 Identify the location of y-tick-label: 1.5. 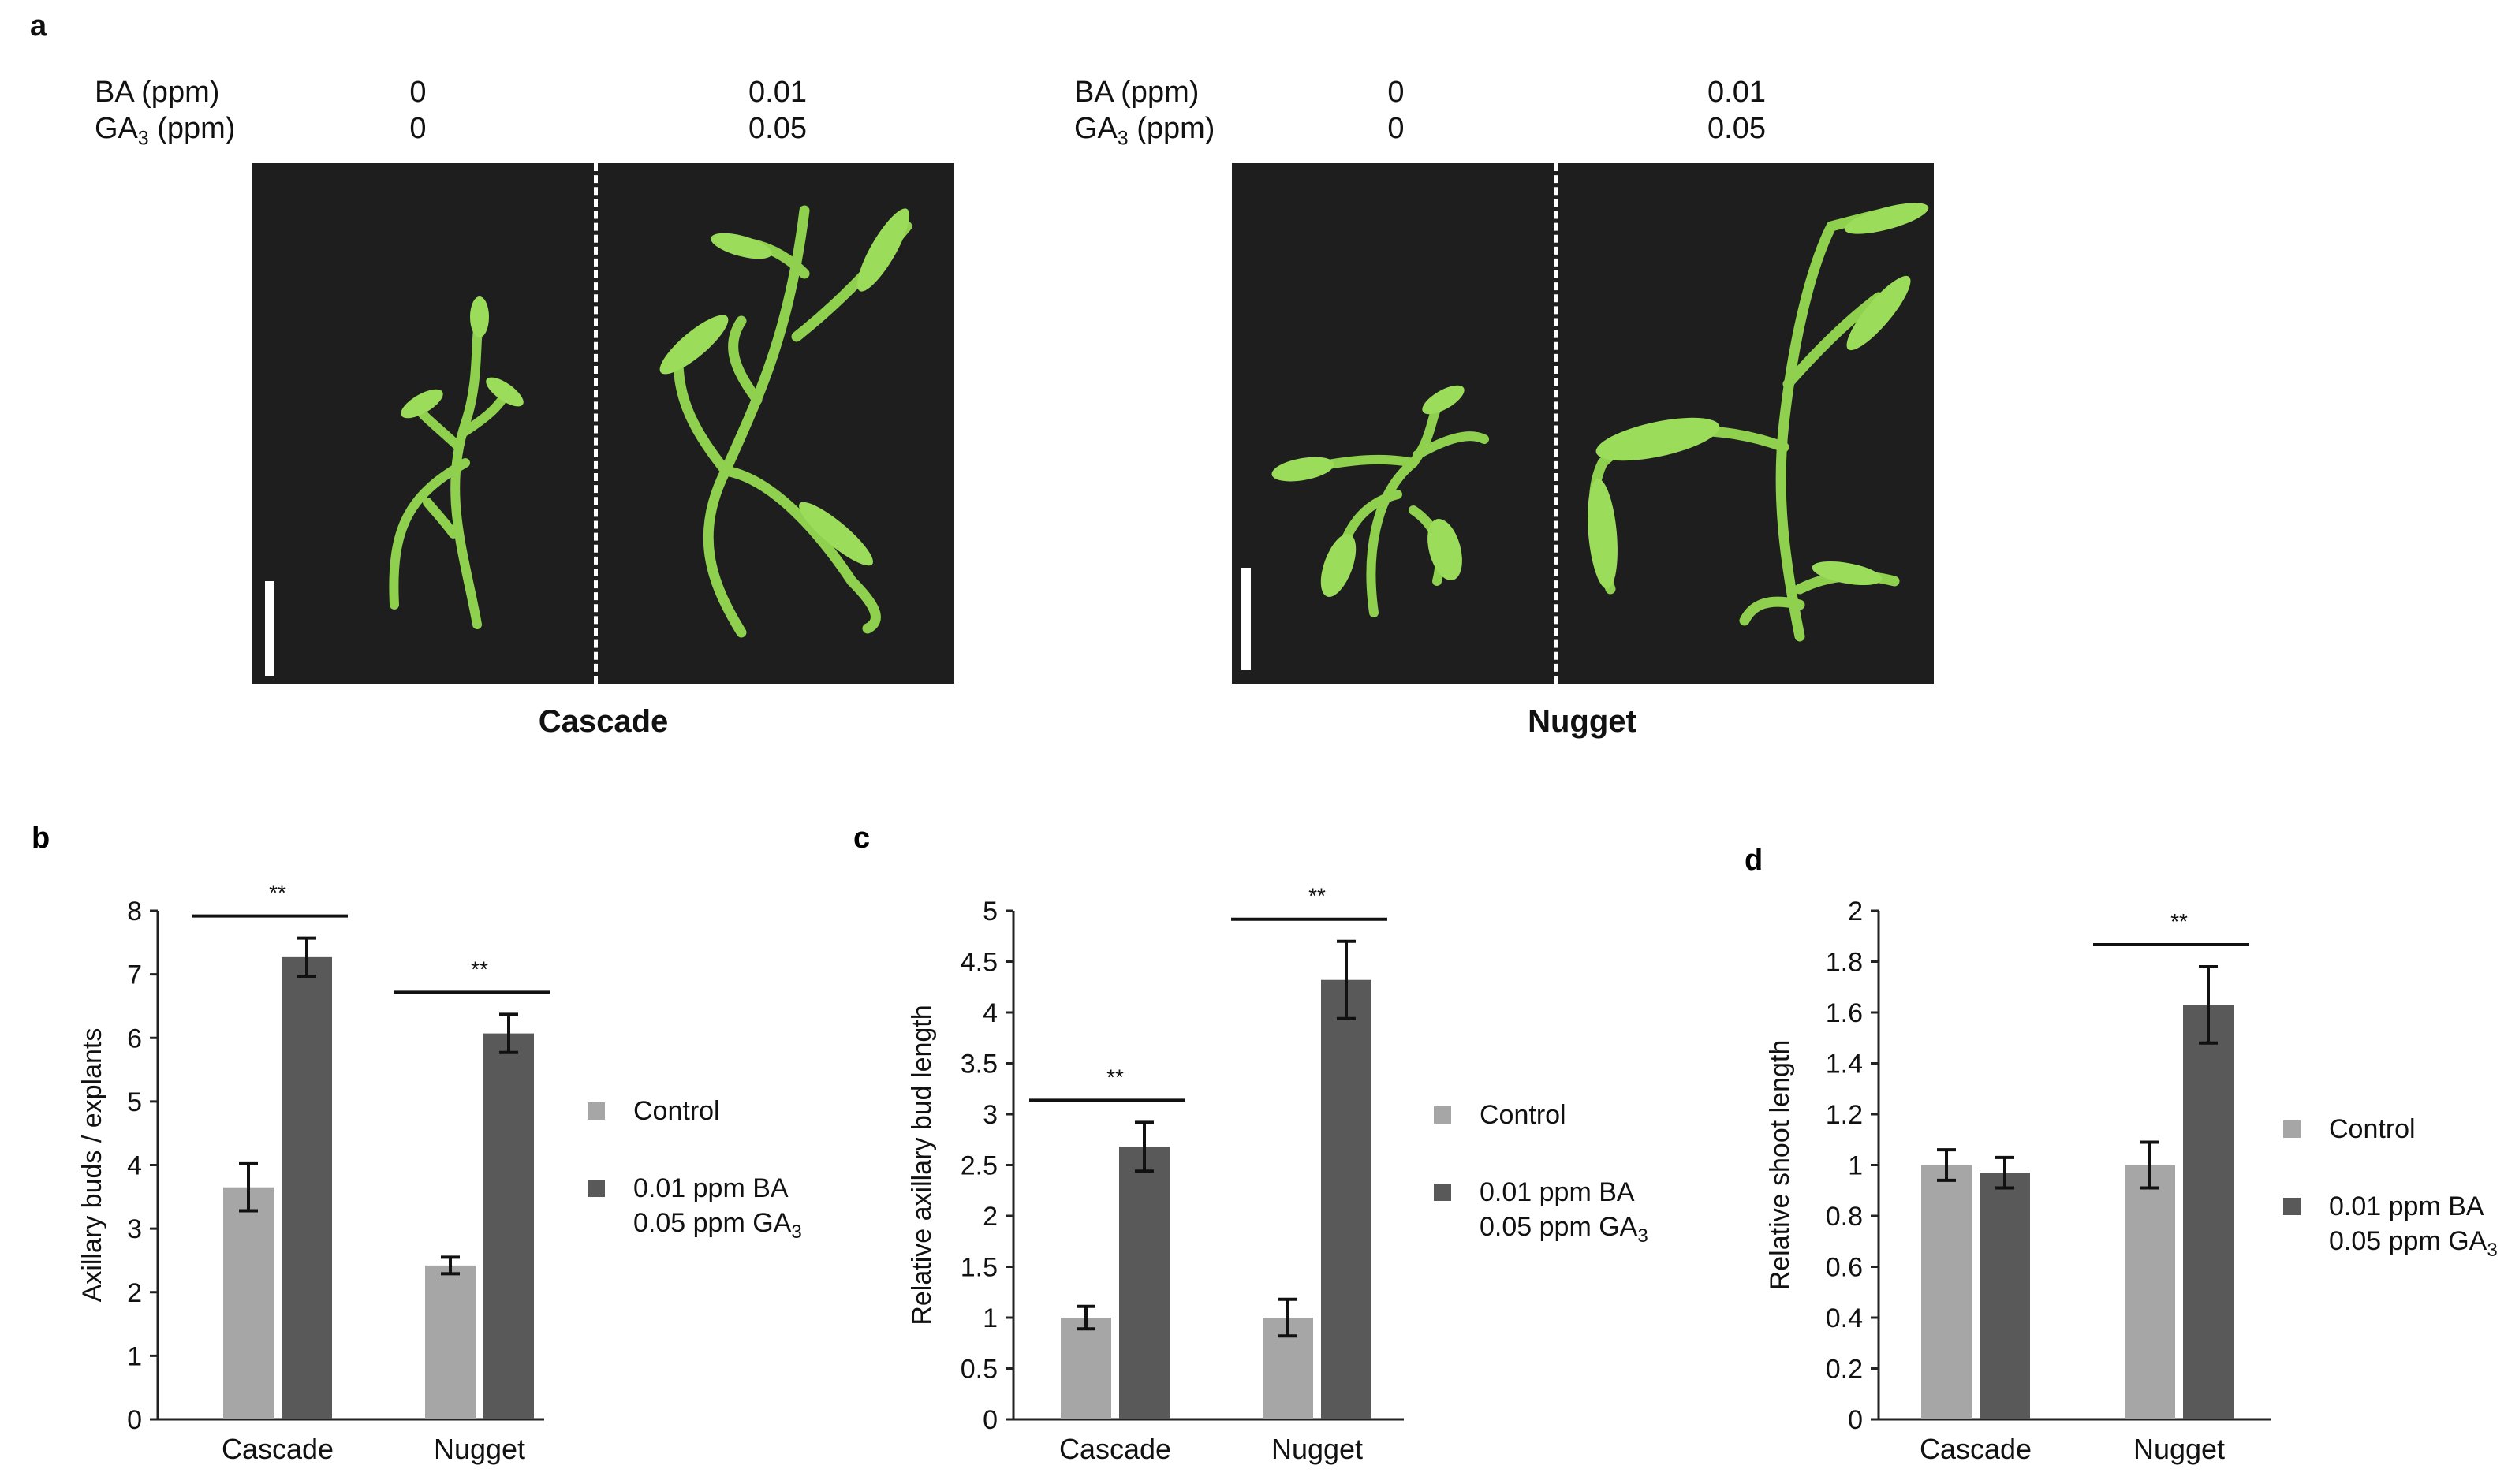
(980, 1268).